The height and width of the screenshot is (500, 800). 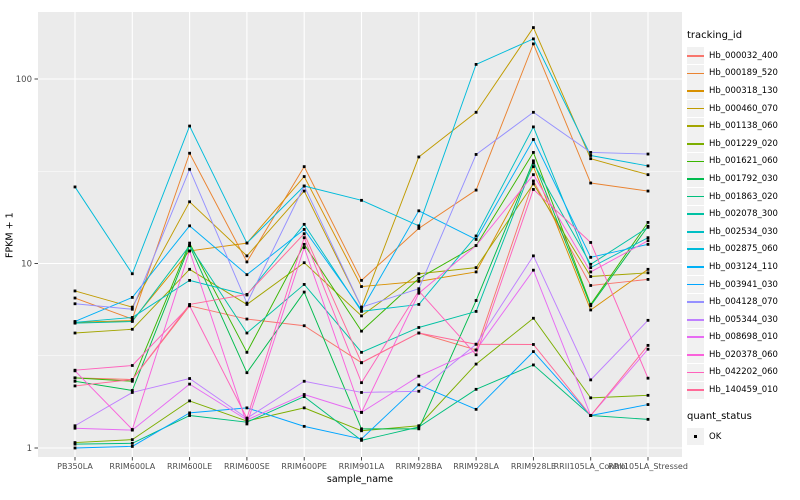 I want to click on legend-item-Hb_020378_060: Hb_020378_060, so click(x=743, y=355).